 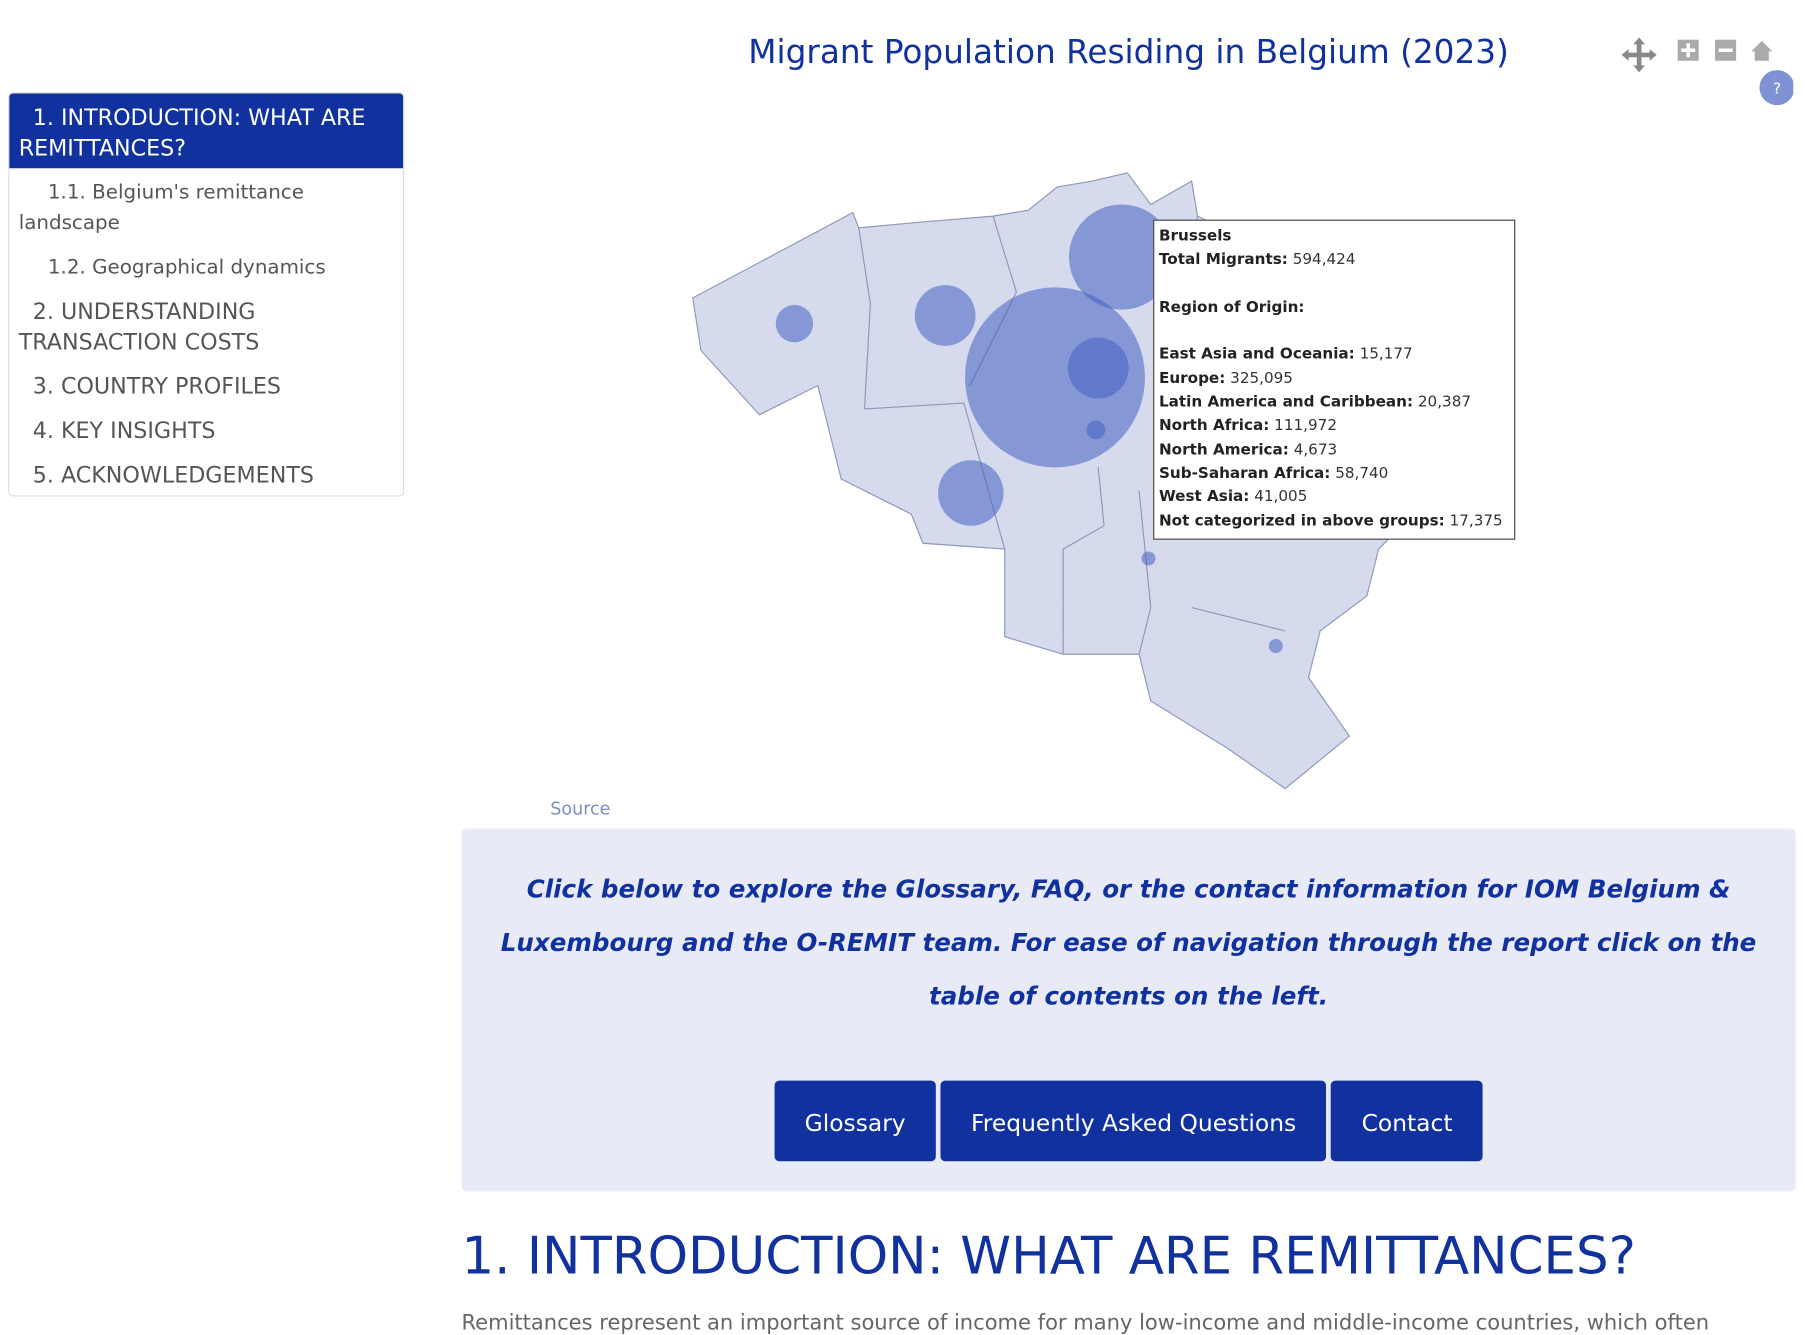 I want to click on tooltip-value: 17,375, so click(x=1476, y=521).